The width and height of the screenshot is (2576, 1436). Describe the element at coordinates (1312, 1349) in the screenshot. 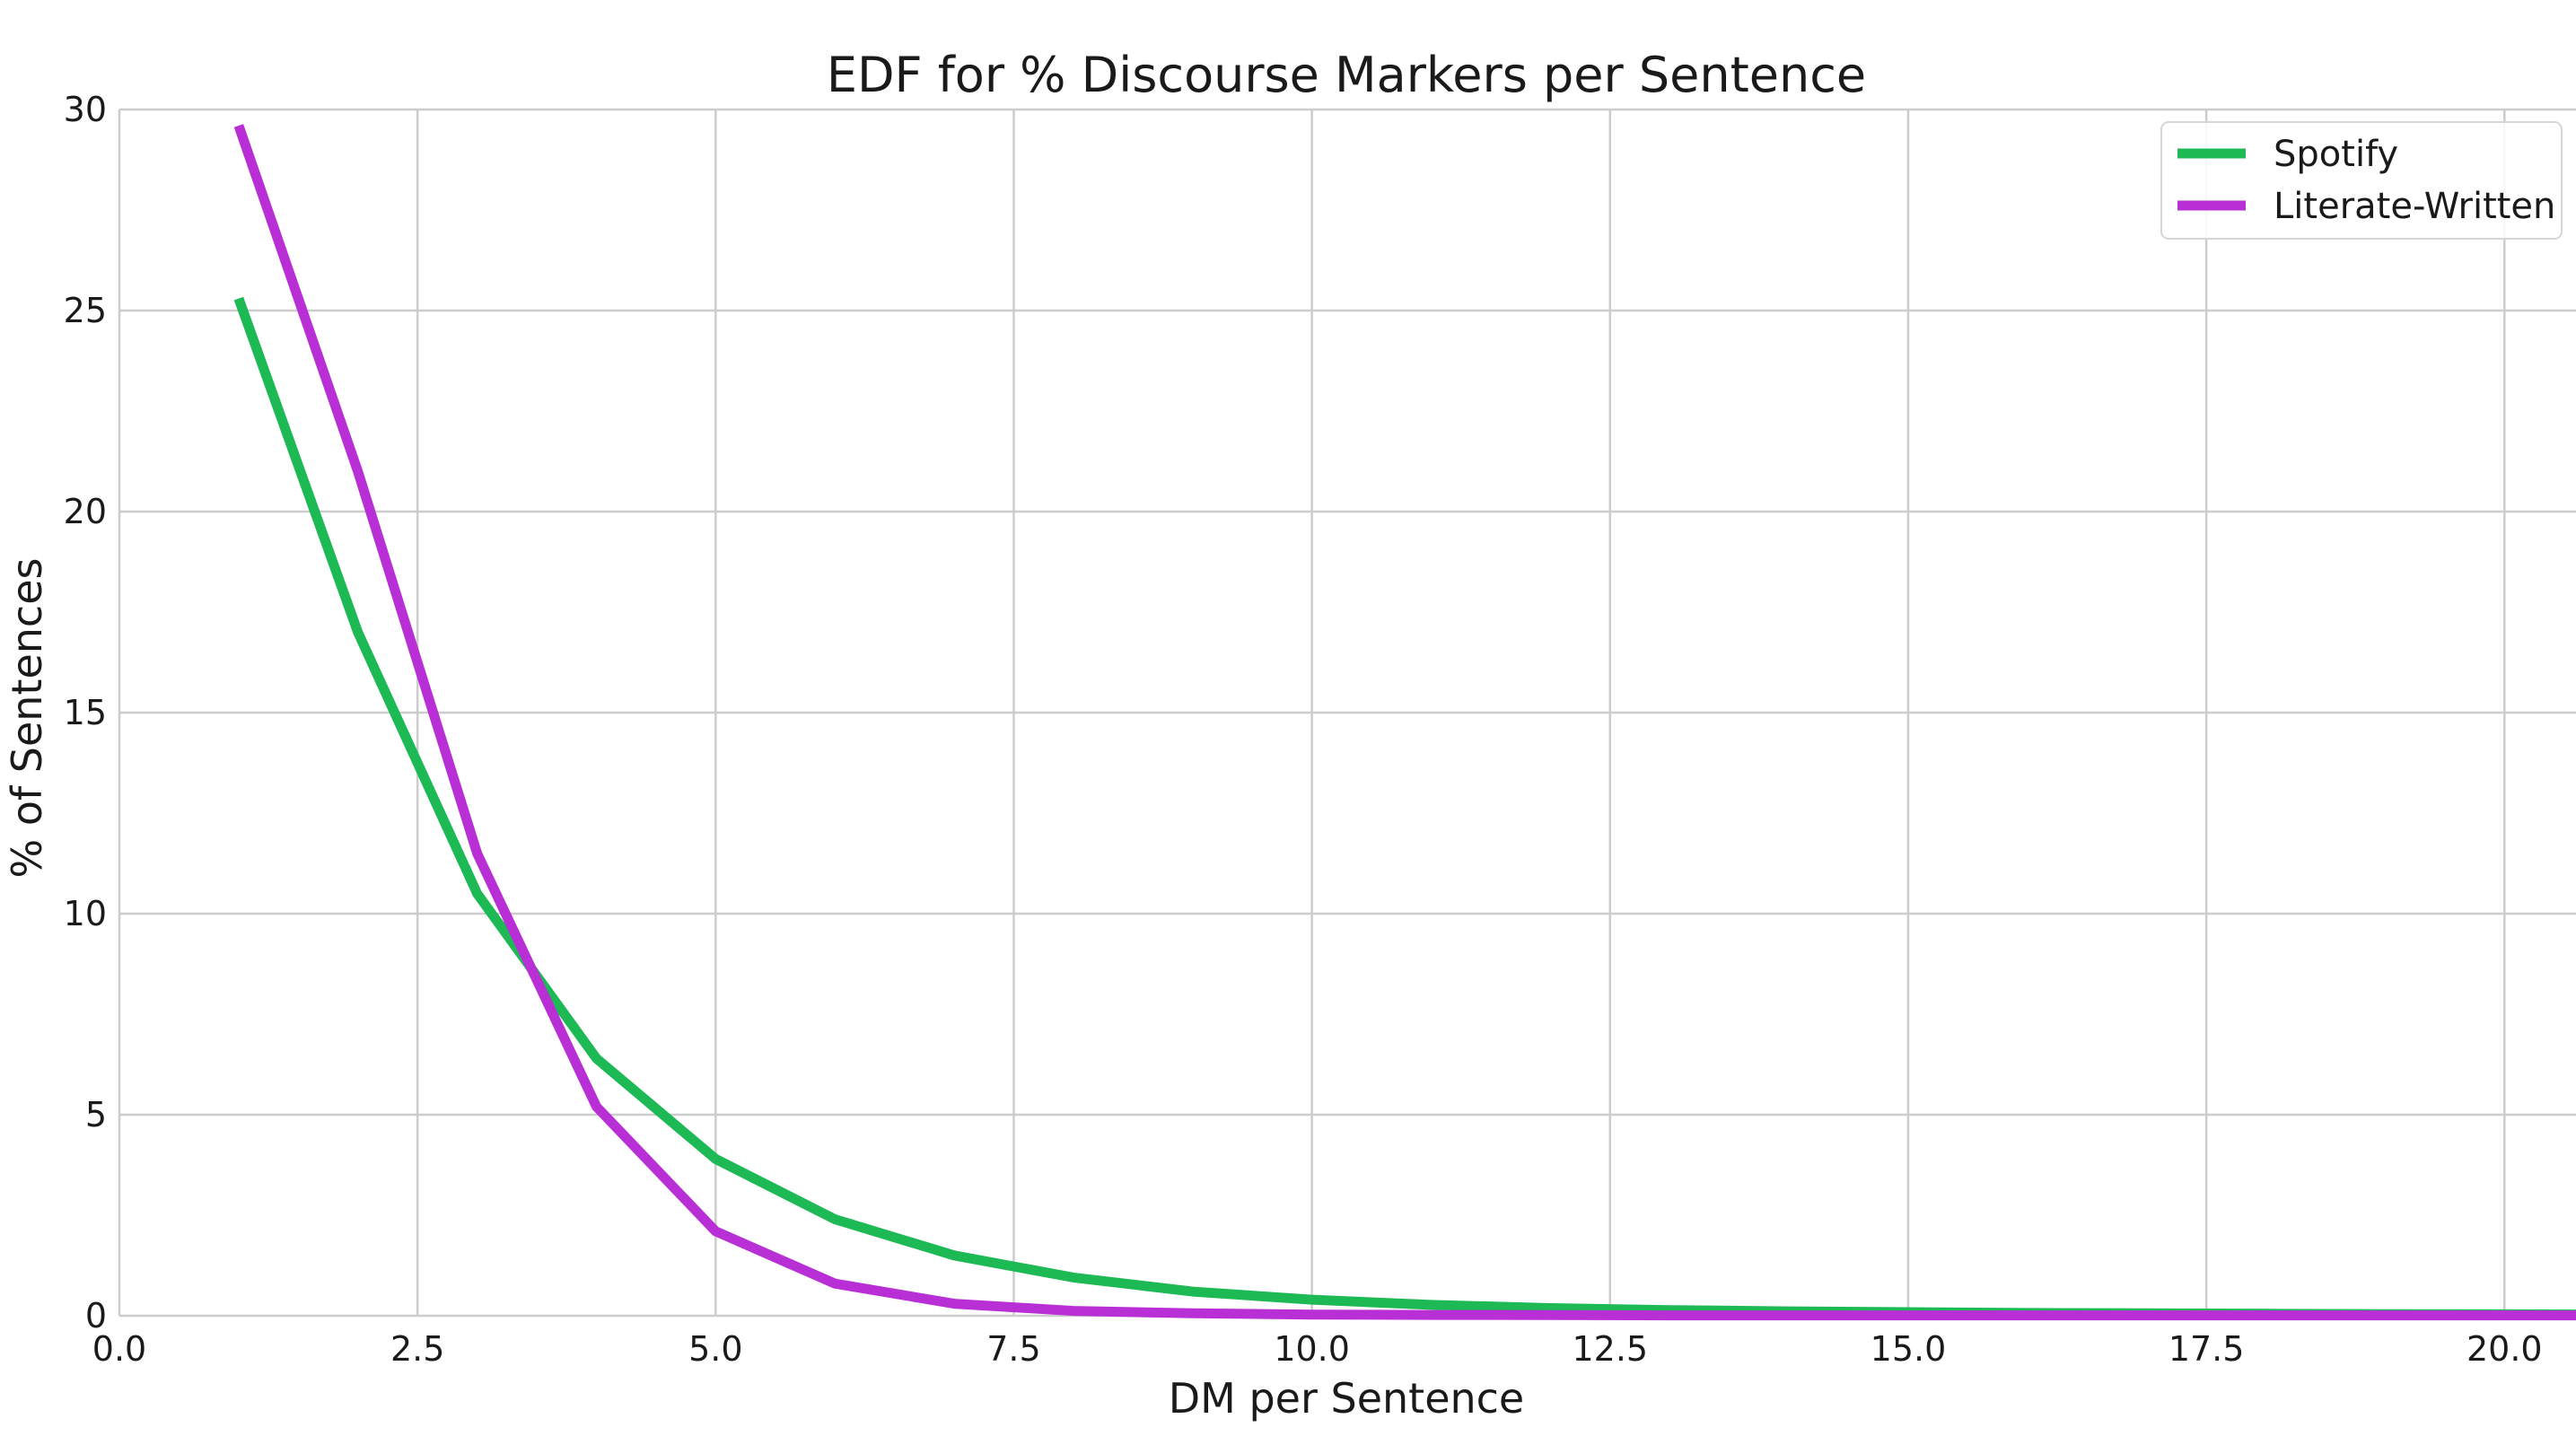

I see `x-tick-label: 10.0` at that location.